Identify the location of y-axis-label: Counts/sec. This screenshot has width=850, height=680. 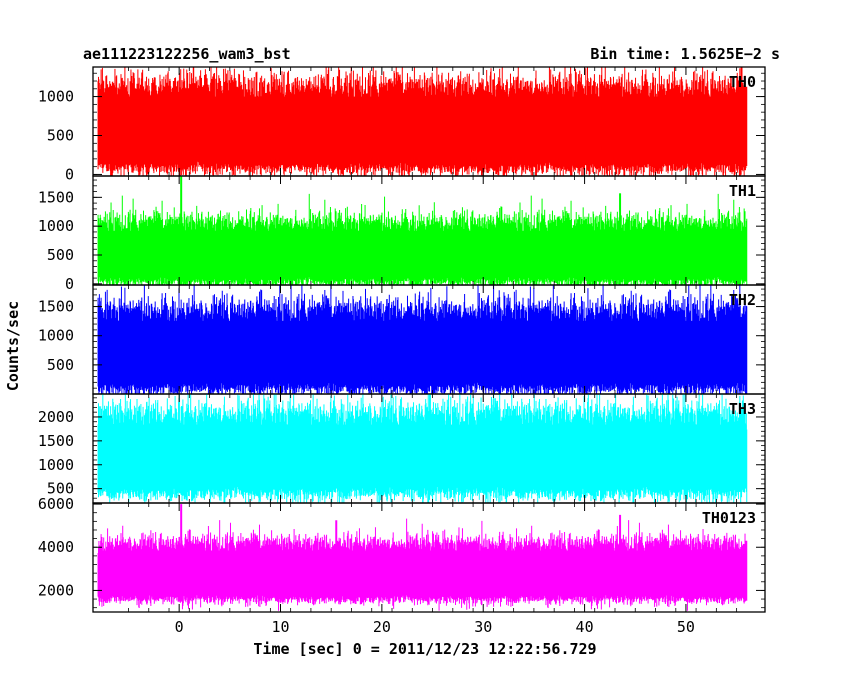
(13, 346).